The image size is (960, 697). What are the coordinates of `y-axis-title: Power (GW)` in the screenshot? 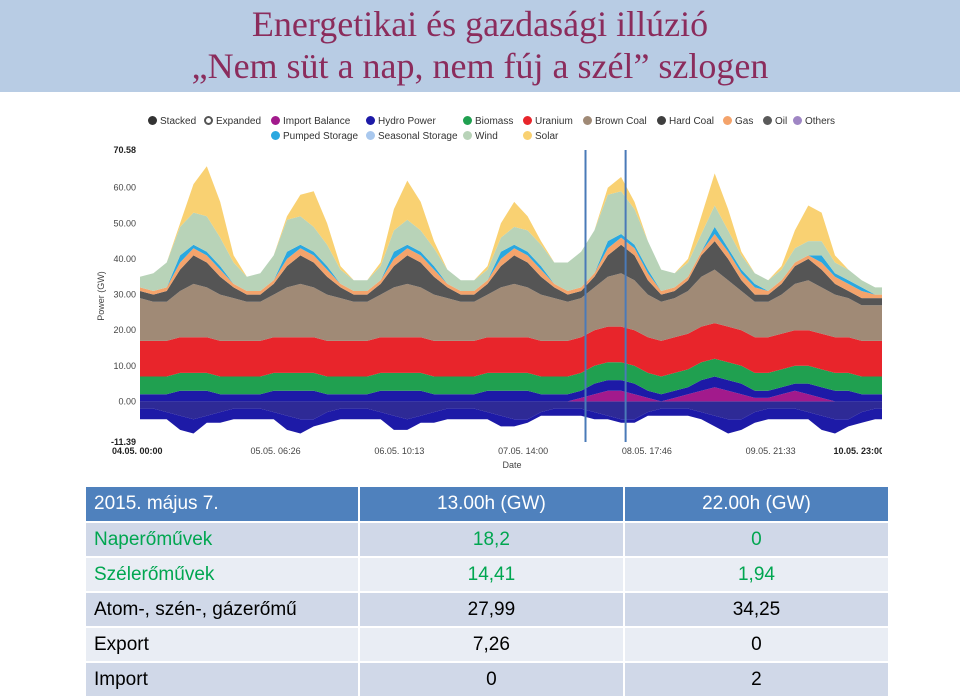 It's located at (101, 296).